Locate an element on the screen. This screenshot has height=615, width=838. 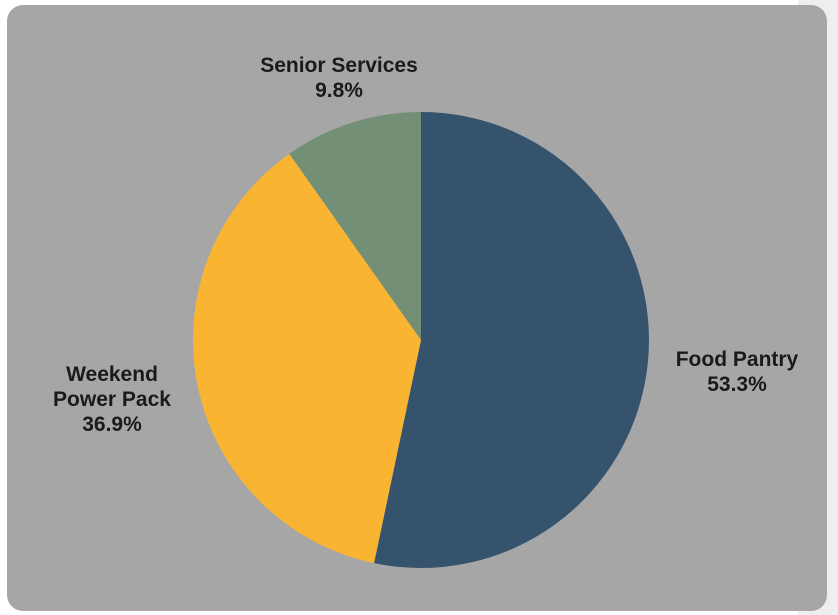
slice-percent: 53.3% is located at coordinates (737, 384).